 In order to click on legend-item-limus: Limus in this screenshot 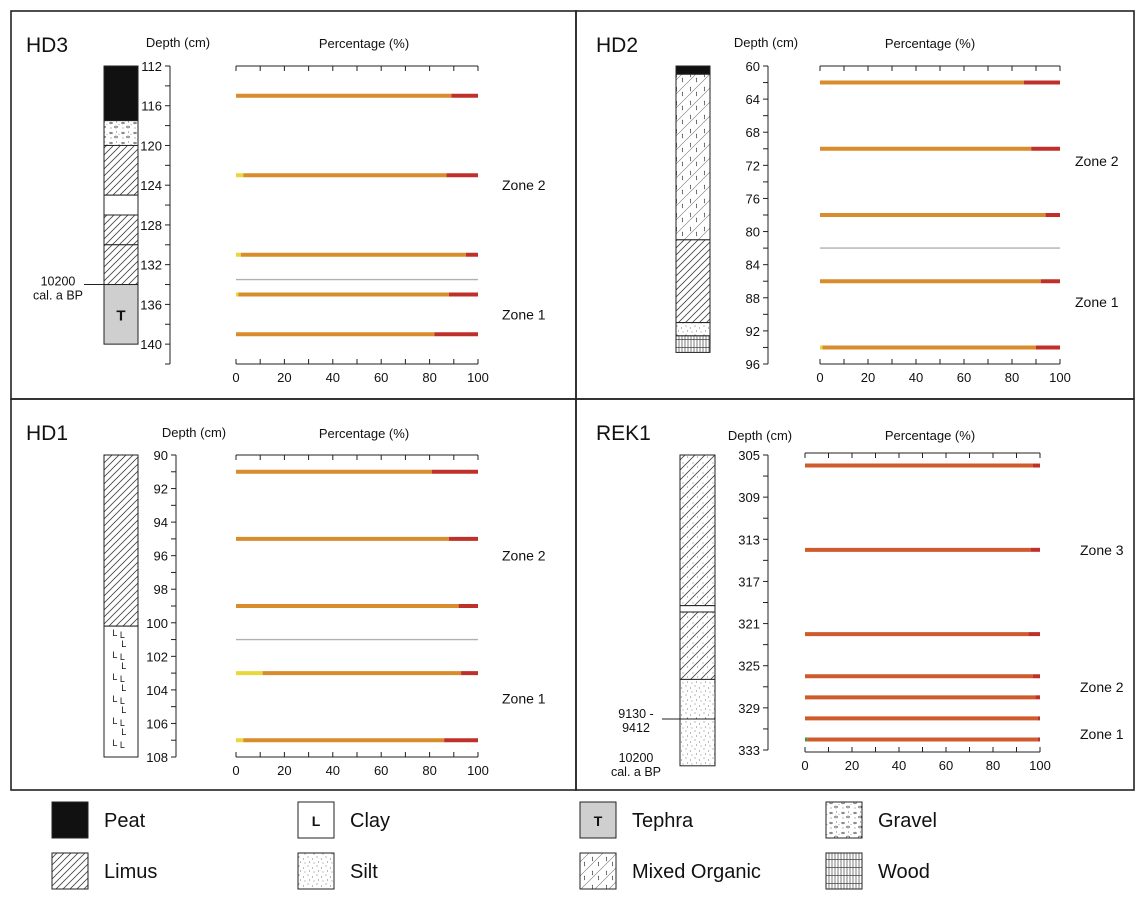, I will do `click(104, 871)`.